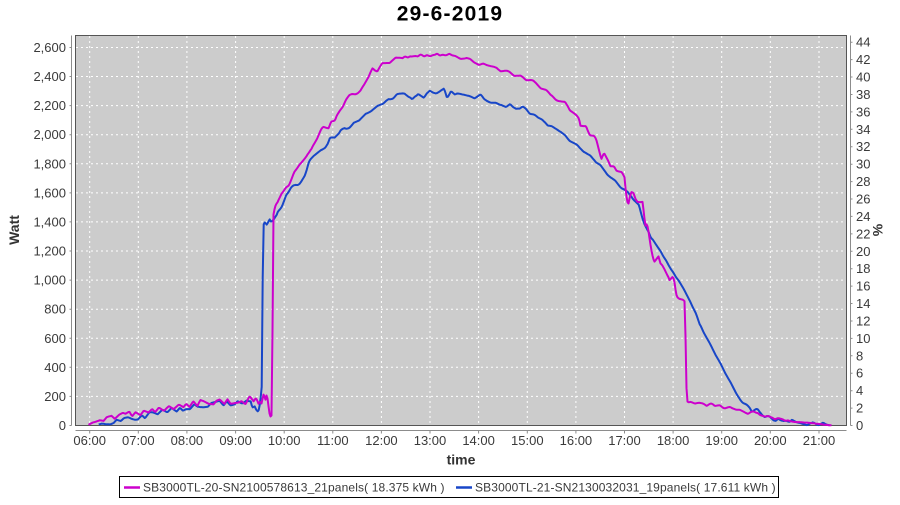  I want to click on svg-text: 28, so click(863, 181).